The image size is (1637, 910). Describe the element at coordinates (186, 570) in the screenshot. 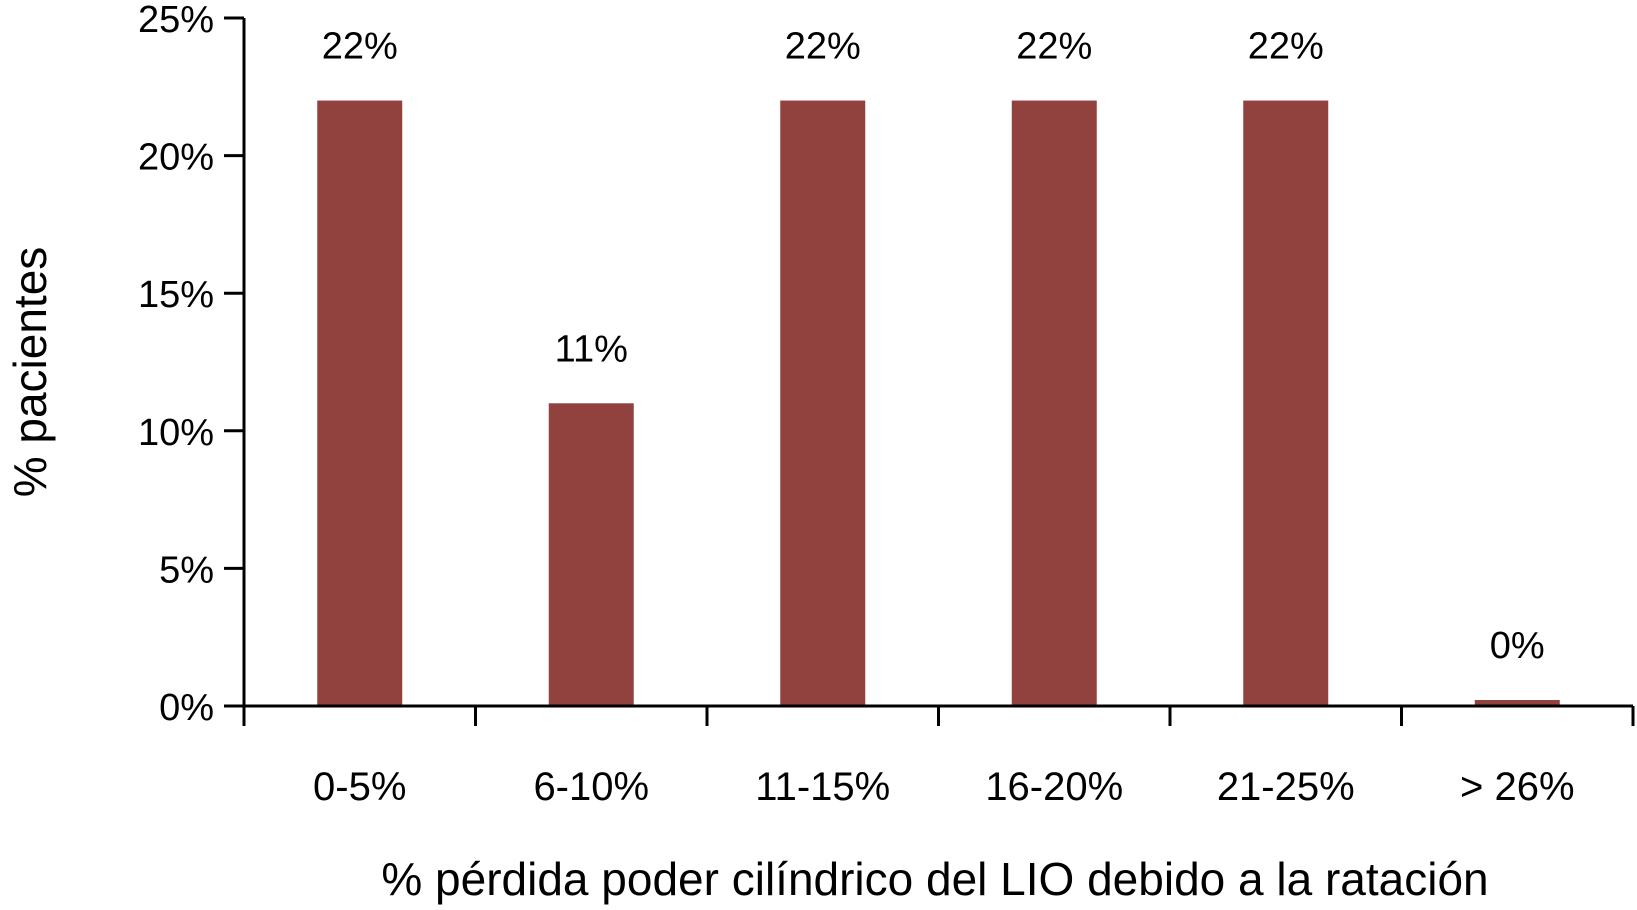

I see `y-tick-label: 5%` at that location.